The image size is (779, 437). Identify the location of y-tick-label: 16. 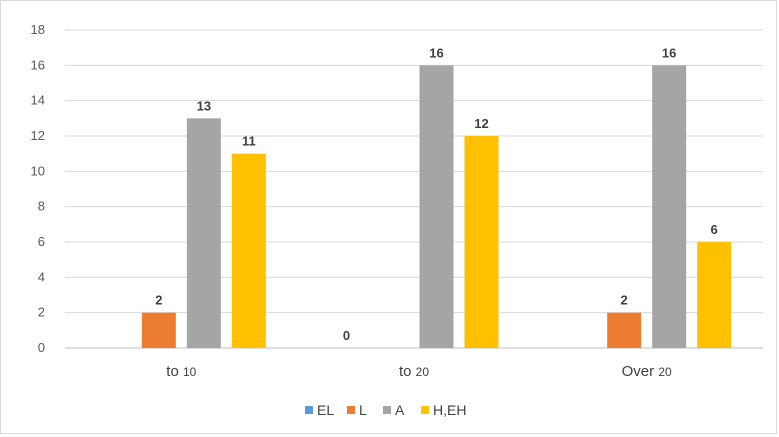
(38, 64).